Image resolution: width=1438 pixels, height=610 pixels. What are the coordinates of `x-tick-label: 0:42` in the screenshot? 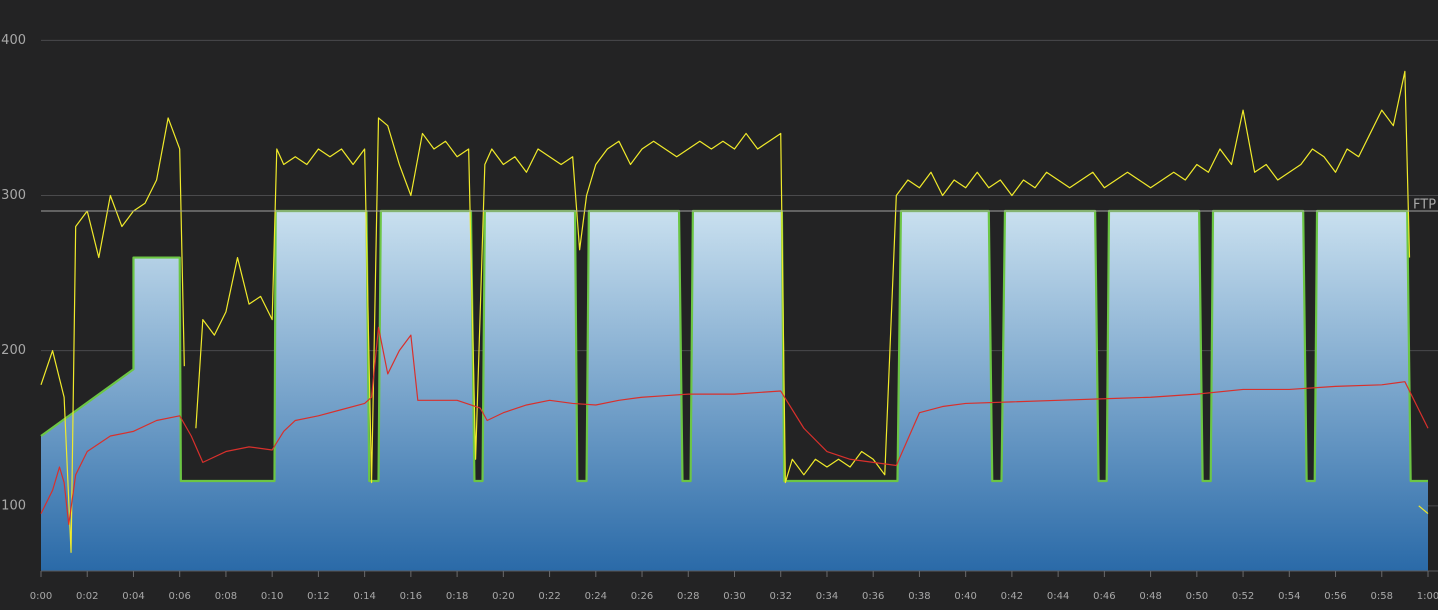 It's located at (1012, 596).